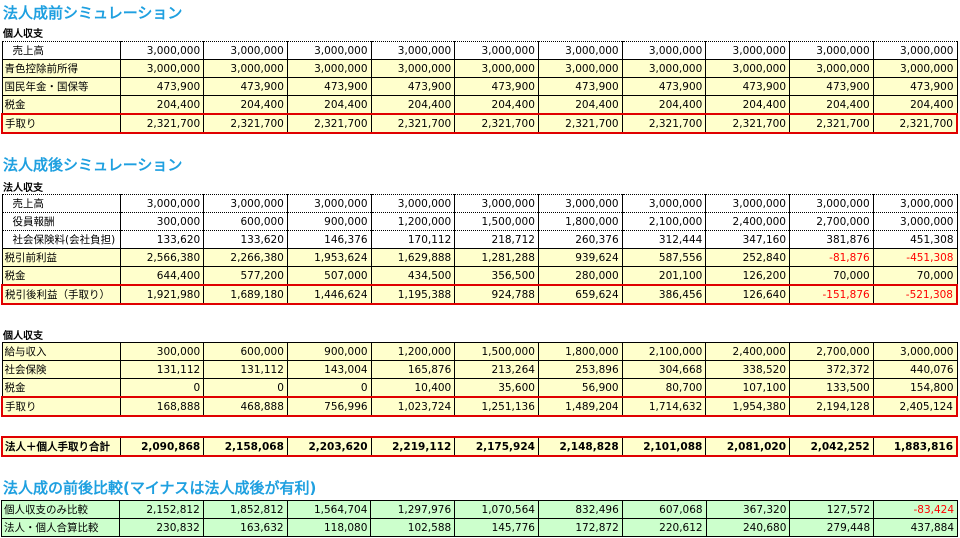 This screenshot has height=538, width=960. I want to click on table-cell: 252,840, so click(747, 257).